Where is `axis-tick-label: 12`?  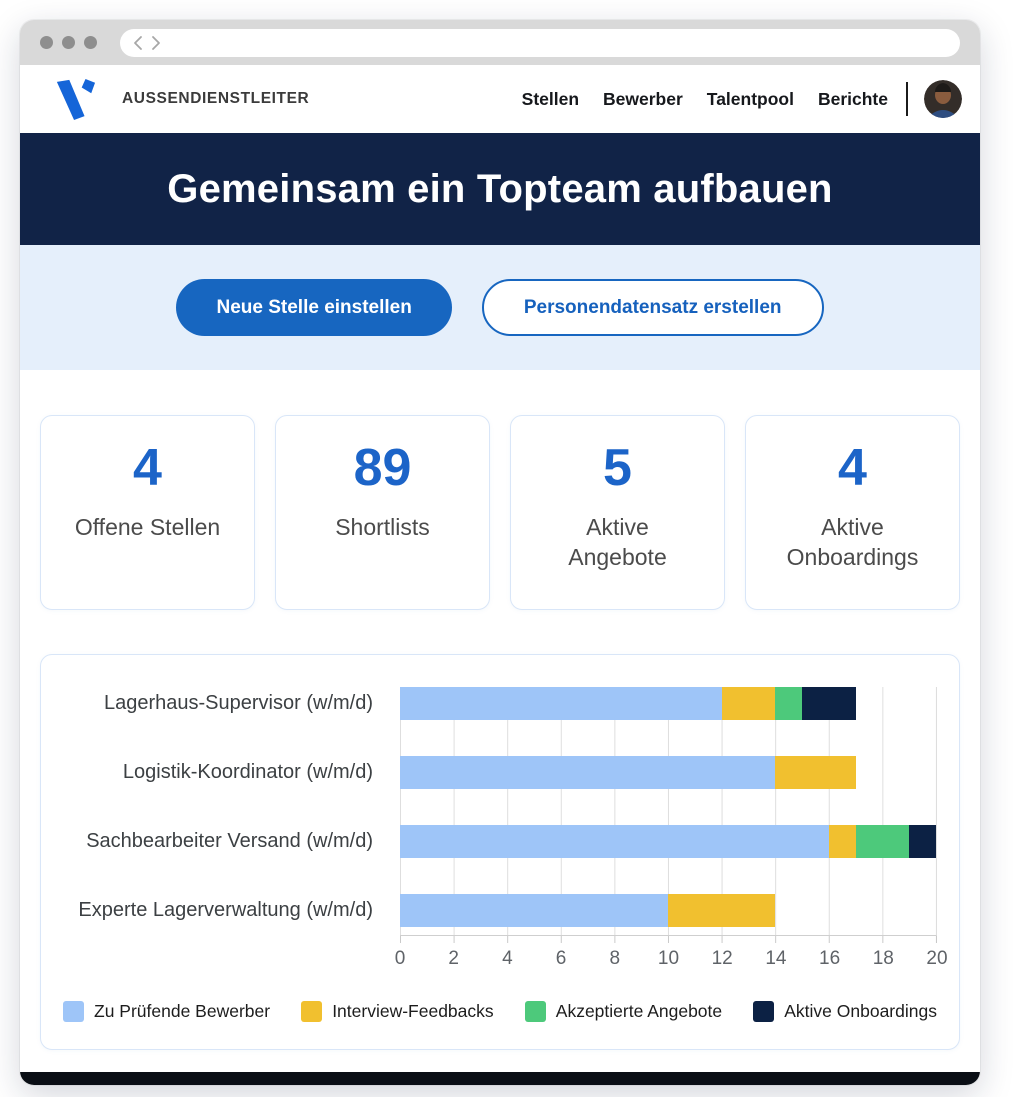
axis-tick-label: 12 is located at coordinates (722, 958).